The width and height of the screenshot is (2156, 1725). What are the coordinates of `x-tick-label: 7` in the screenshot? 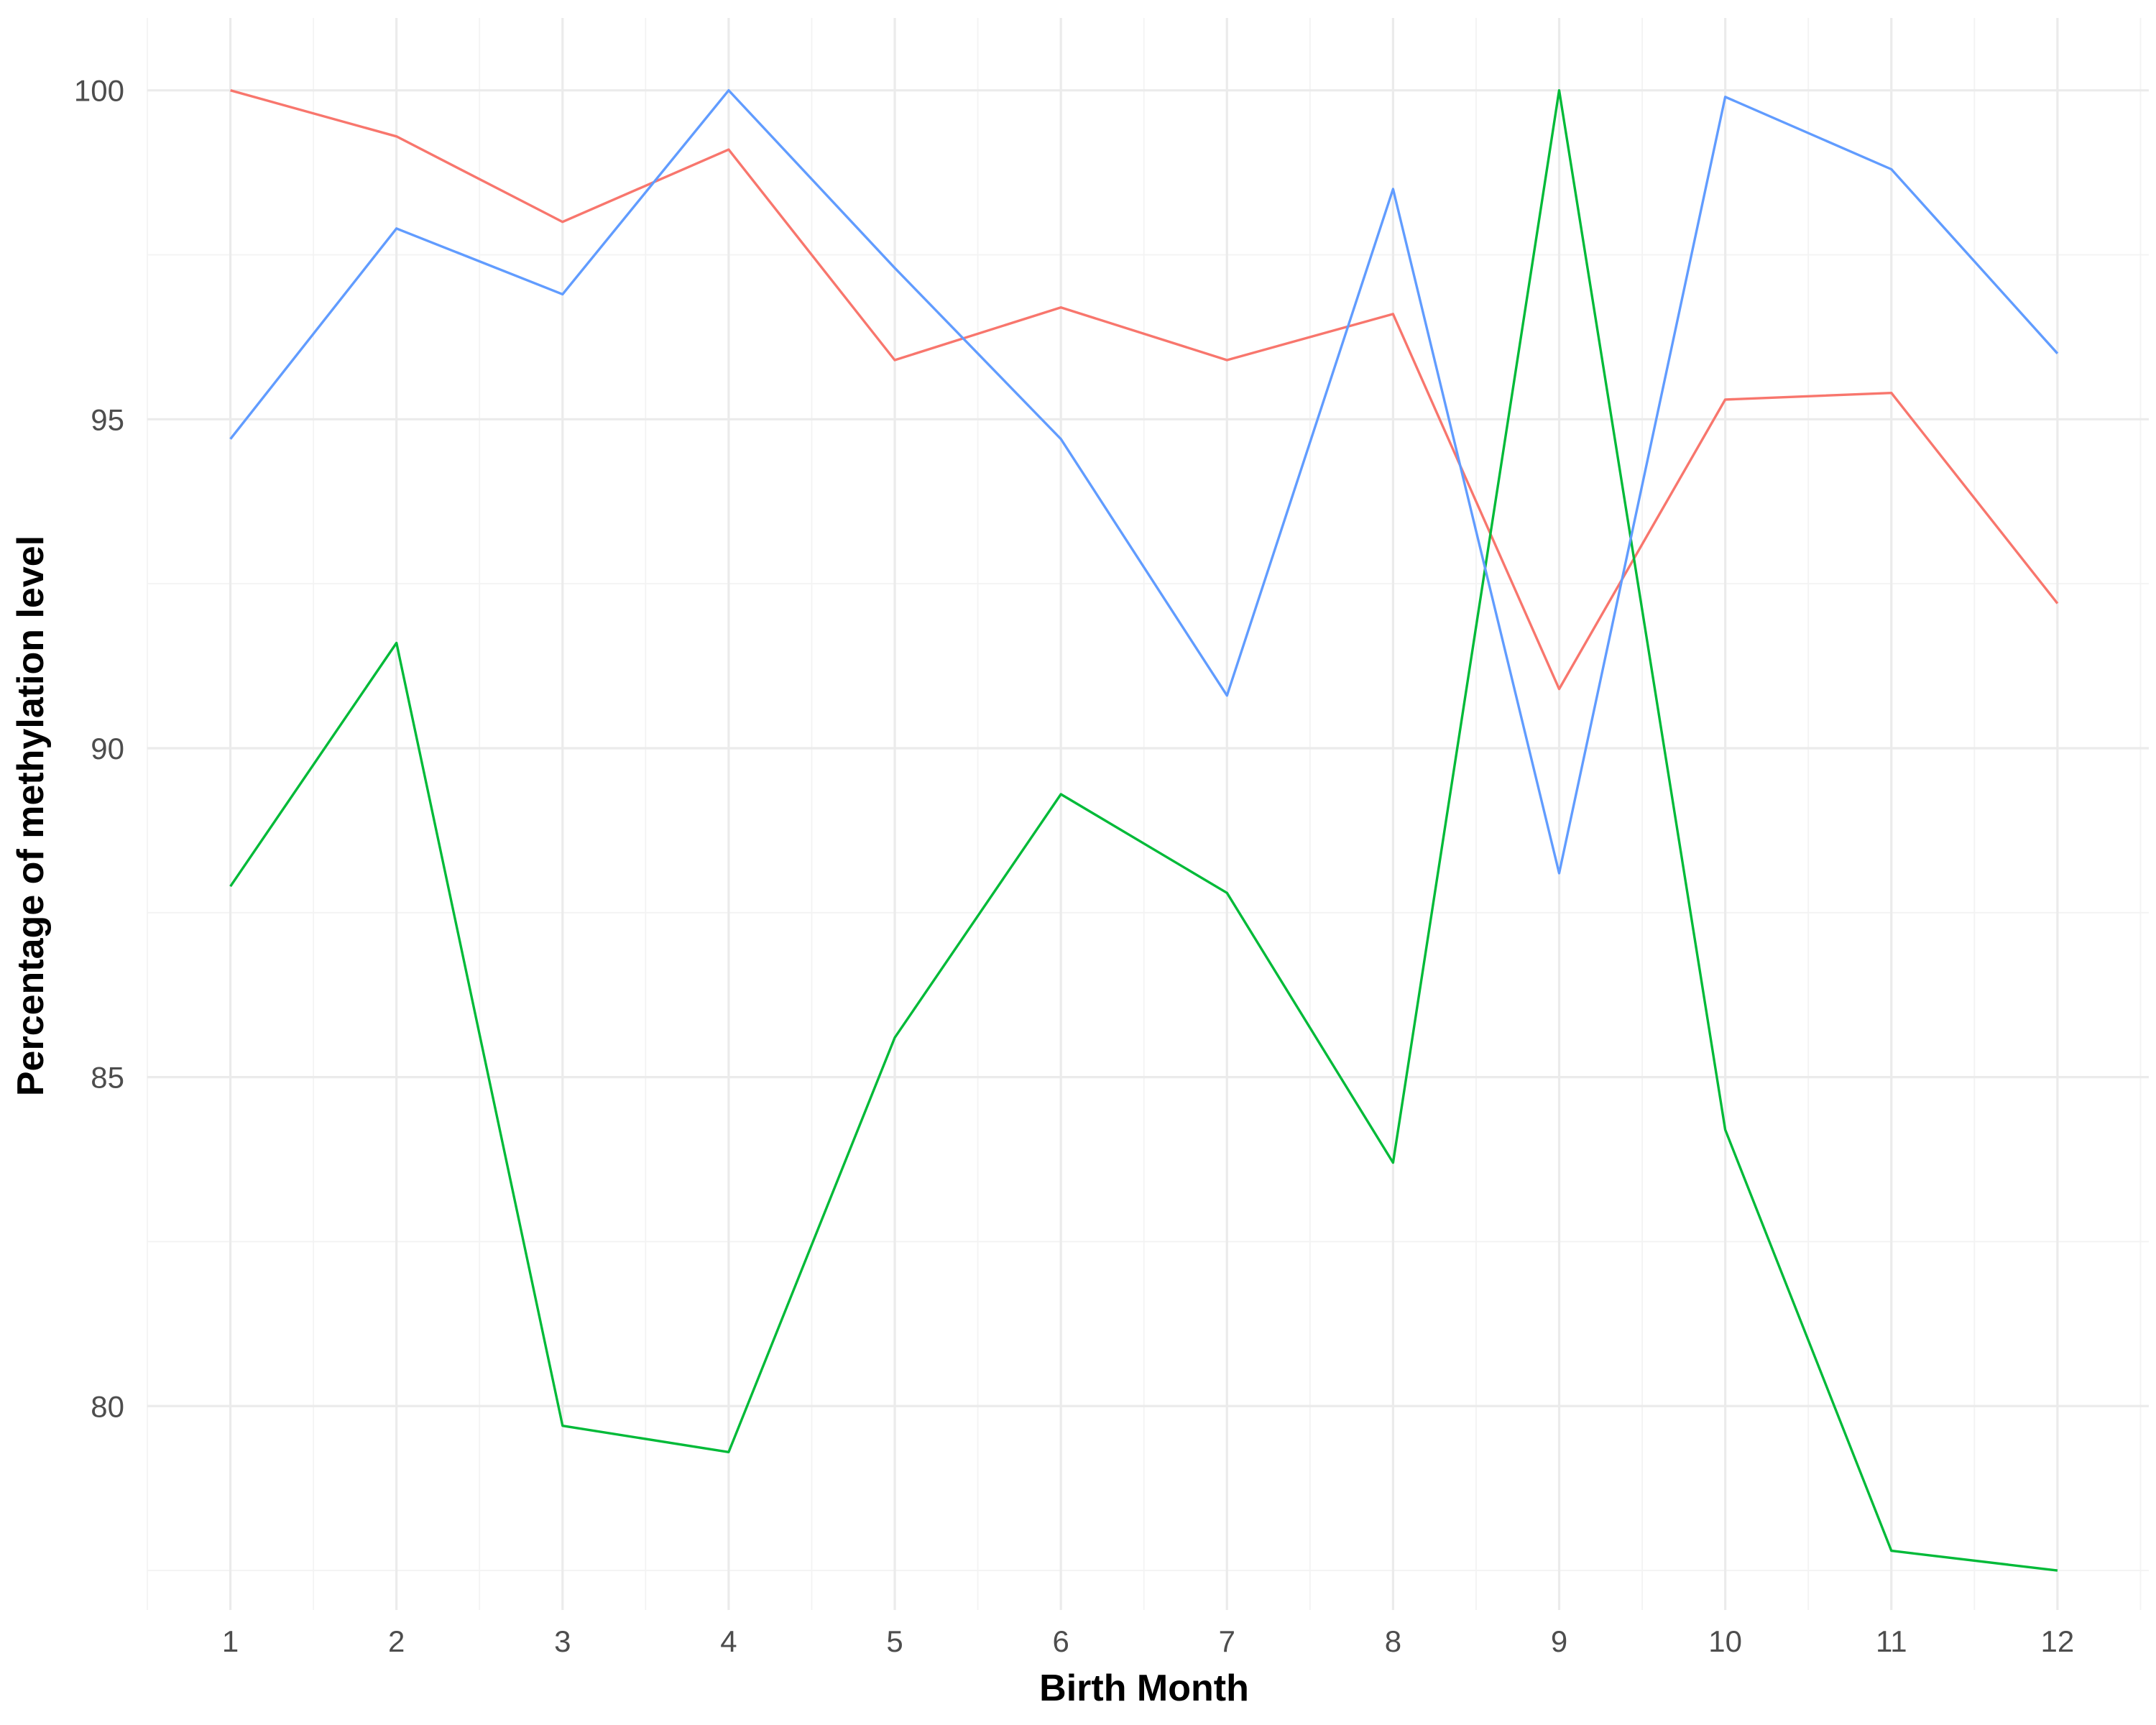 It's located at (1227, 1641).